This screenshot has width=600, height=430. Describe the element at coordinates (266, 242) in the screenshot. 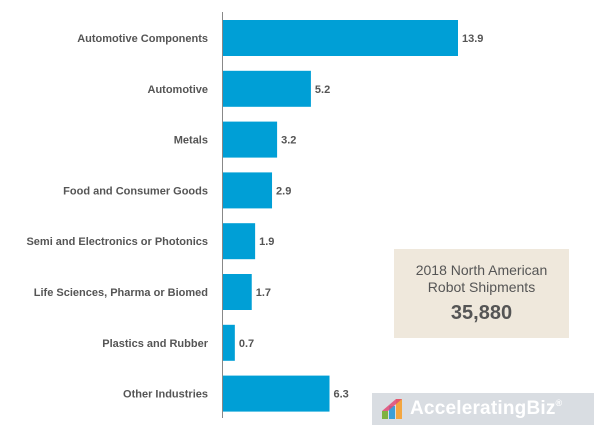

I see `data-label: 1.9` at that location.